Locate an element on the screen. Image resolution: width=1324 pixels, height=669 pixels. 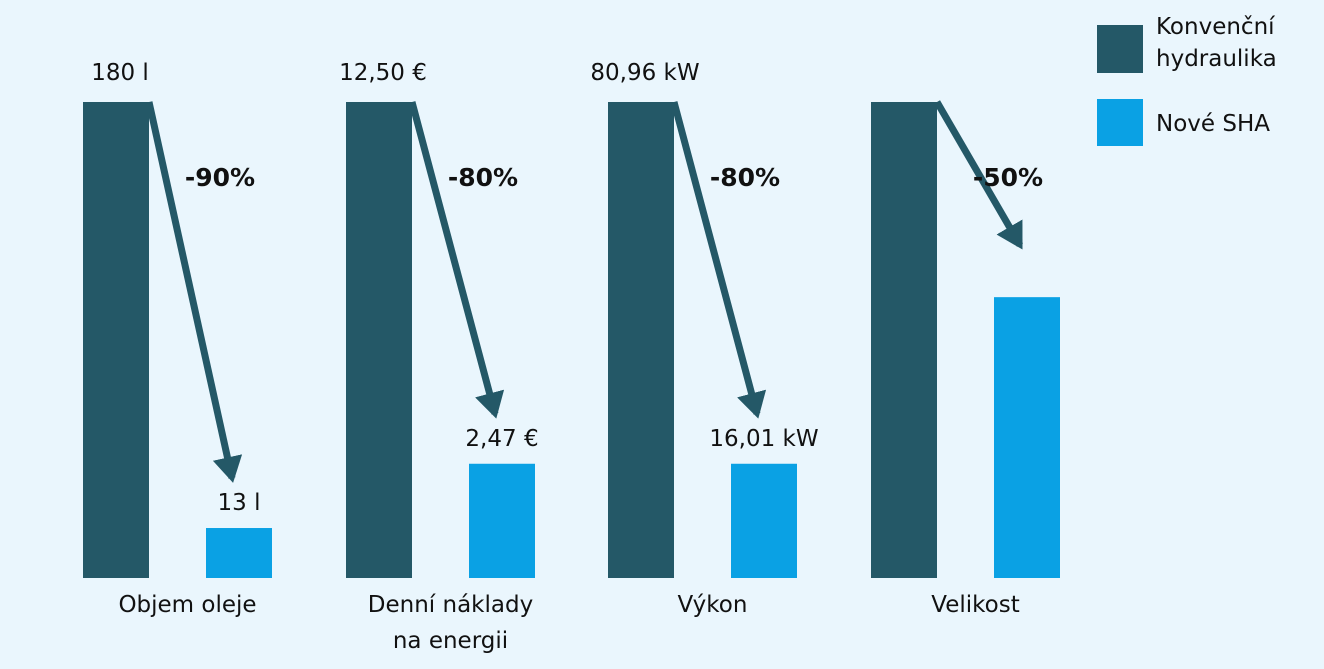
reduction-label-2: -80% is located at coordinates (745, 177).